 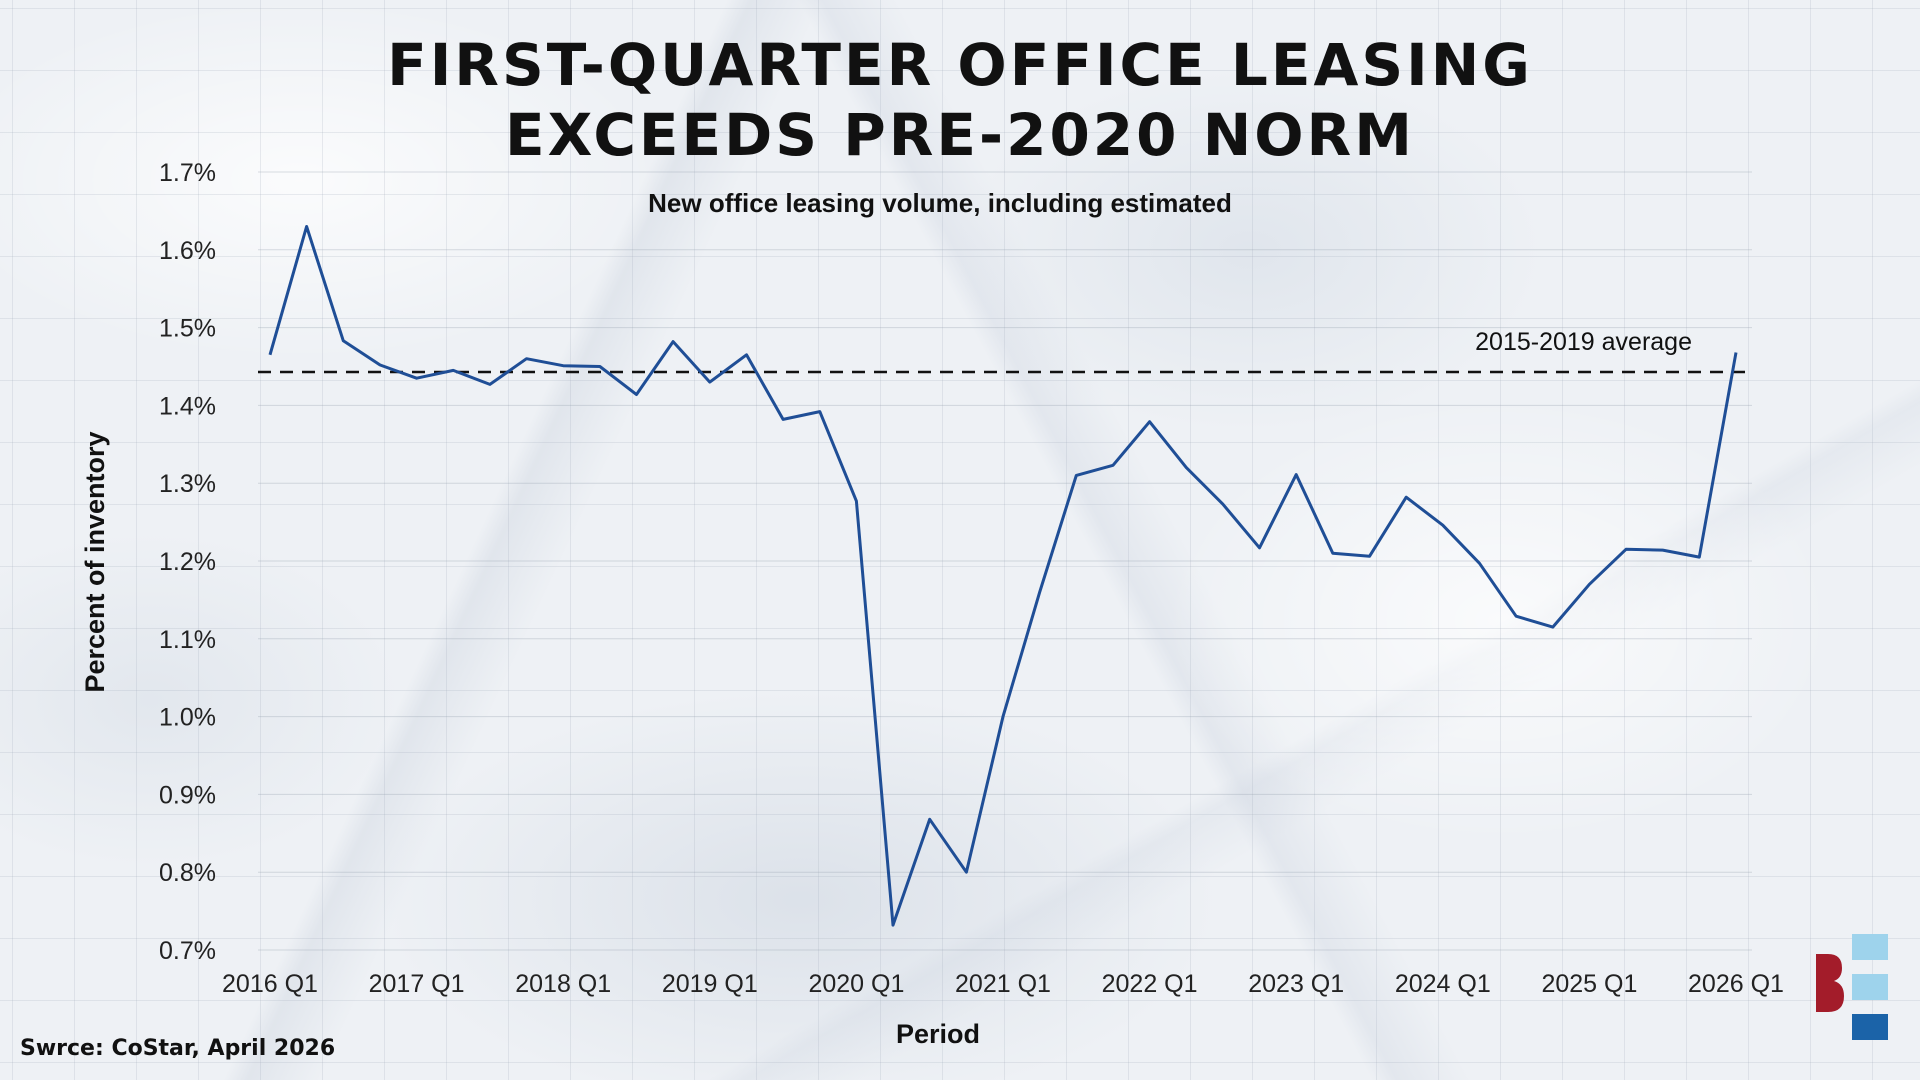 What do you see at coordinates (856, 984) in the screenshot?
I see `x-tick-label: 2020 Q1` at bounding box center [856, 984].